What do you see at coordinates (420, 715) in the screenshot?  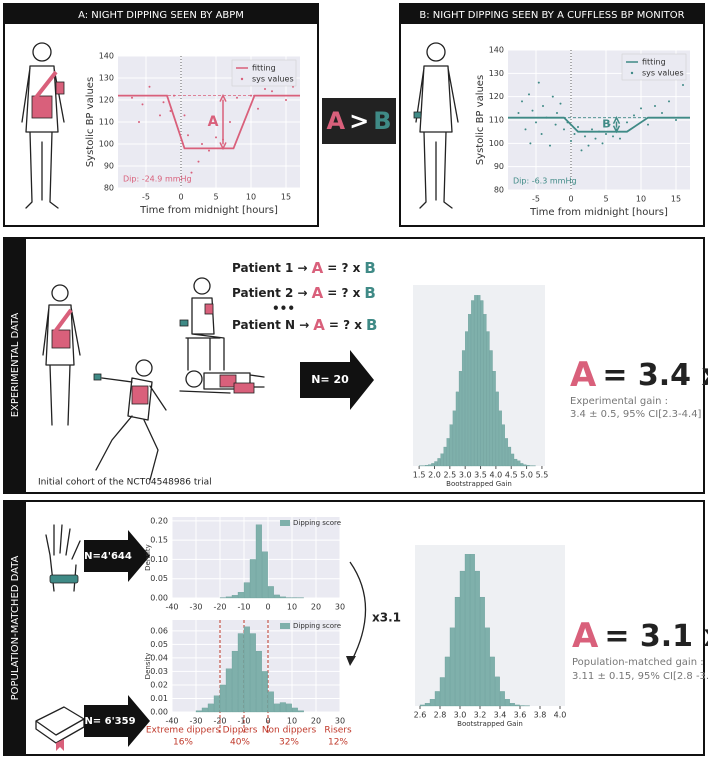 I see `x-tick-label: 2.6` at bounding box center [420, 715].